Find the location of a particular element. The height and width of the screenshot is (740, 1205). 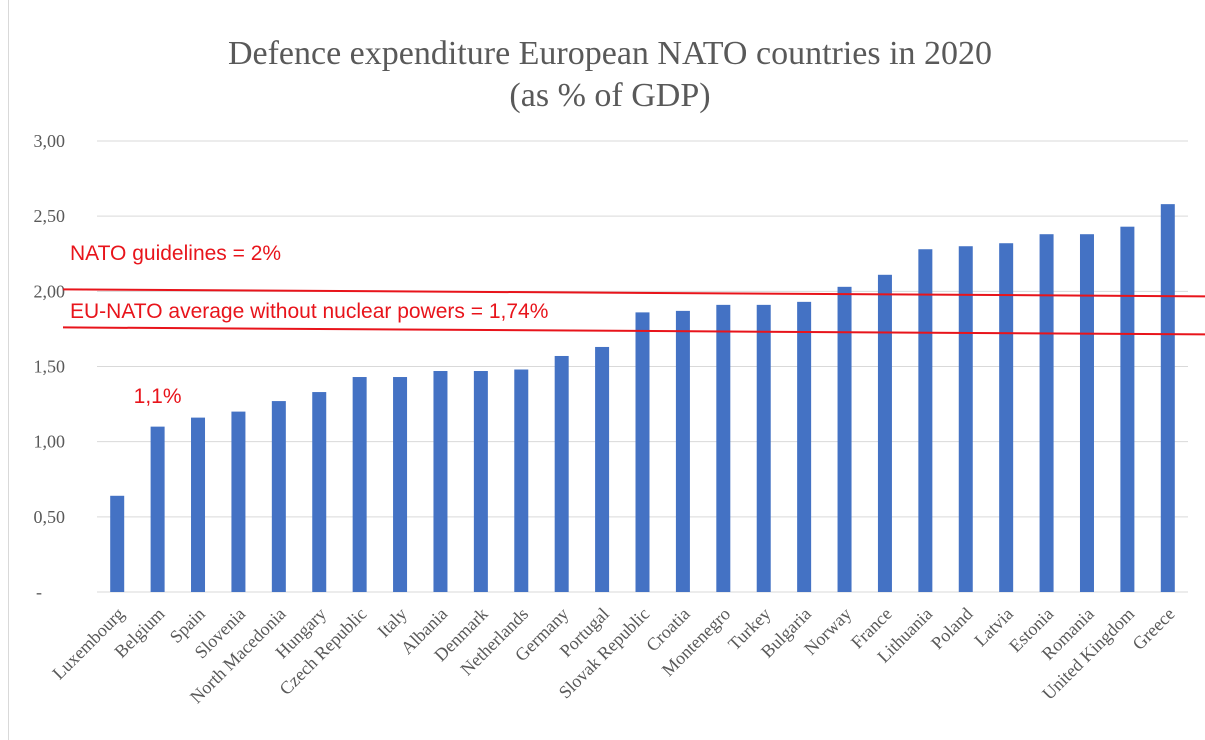

nato-guideline-label: NATO guidelines = 2% is located at coordinates (175, 253).